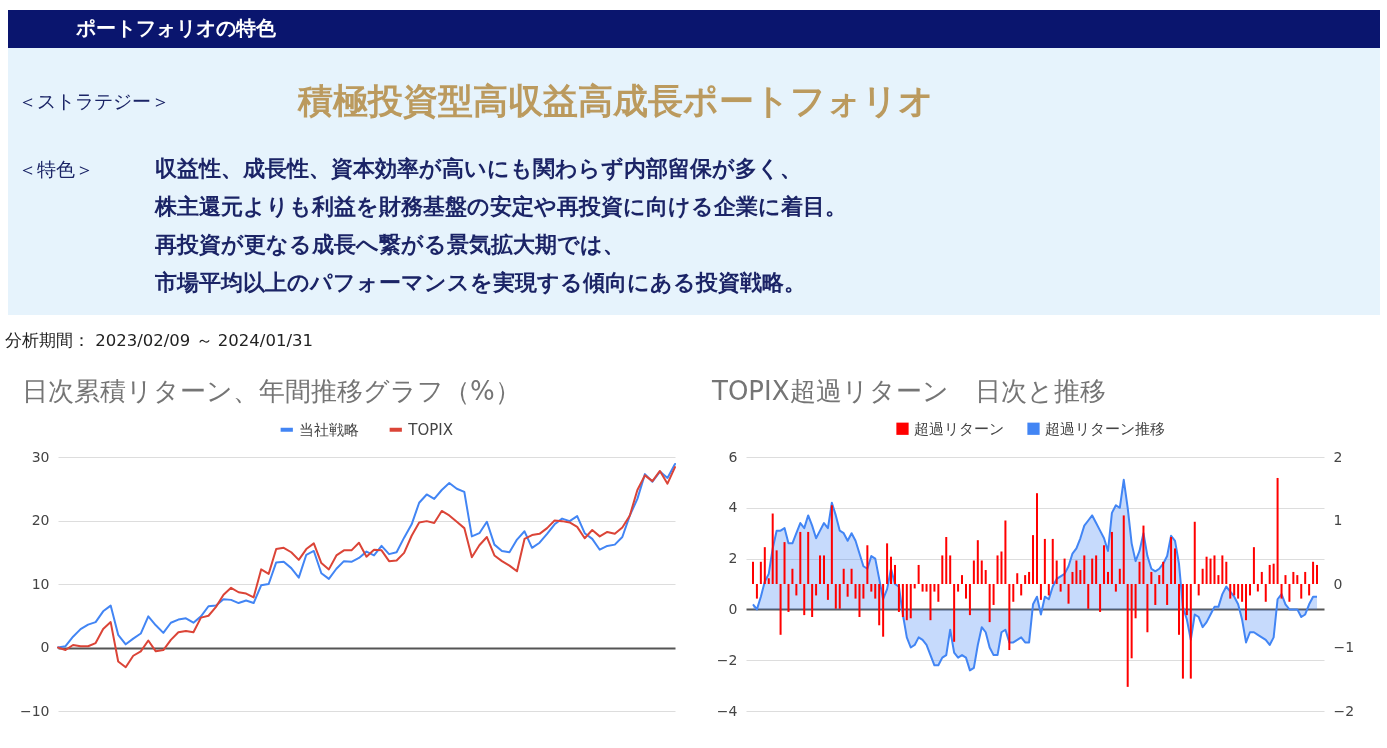  I want to click on y2-tick-label: 0, so click(1338, 583).